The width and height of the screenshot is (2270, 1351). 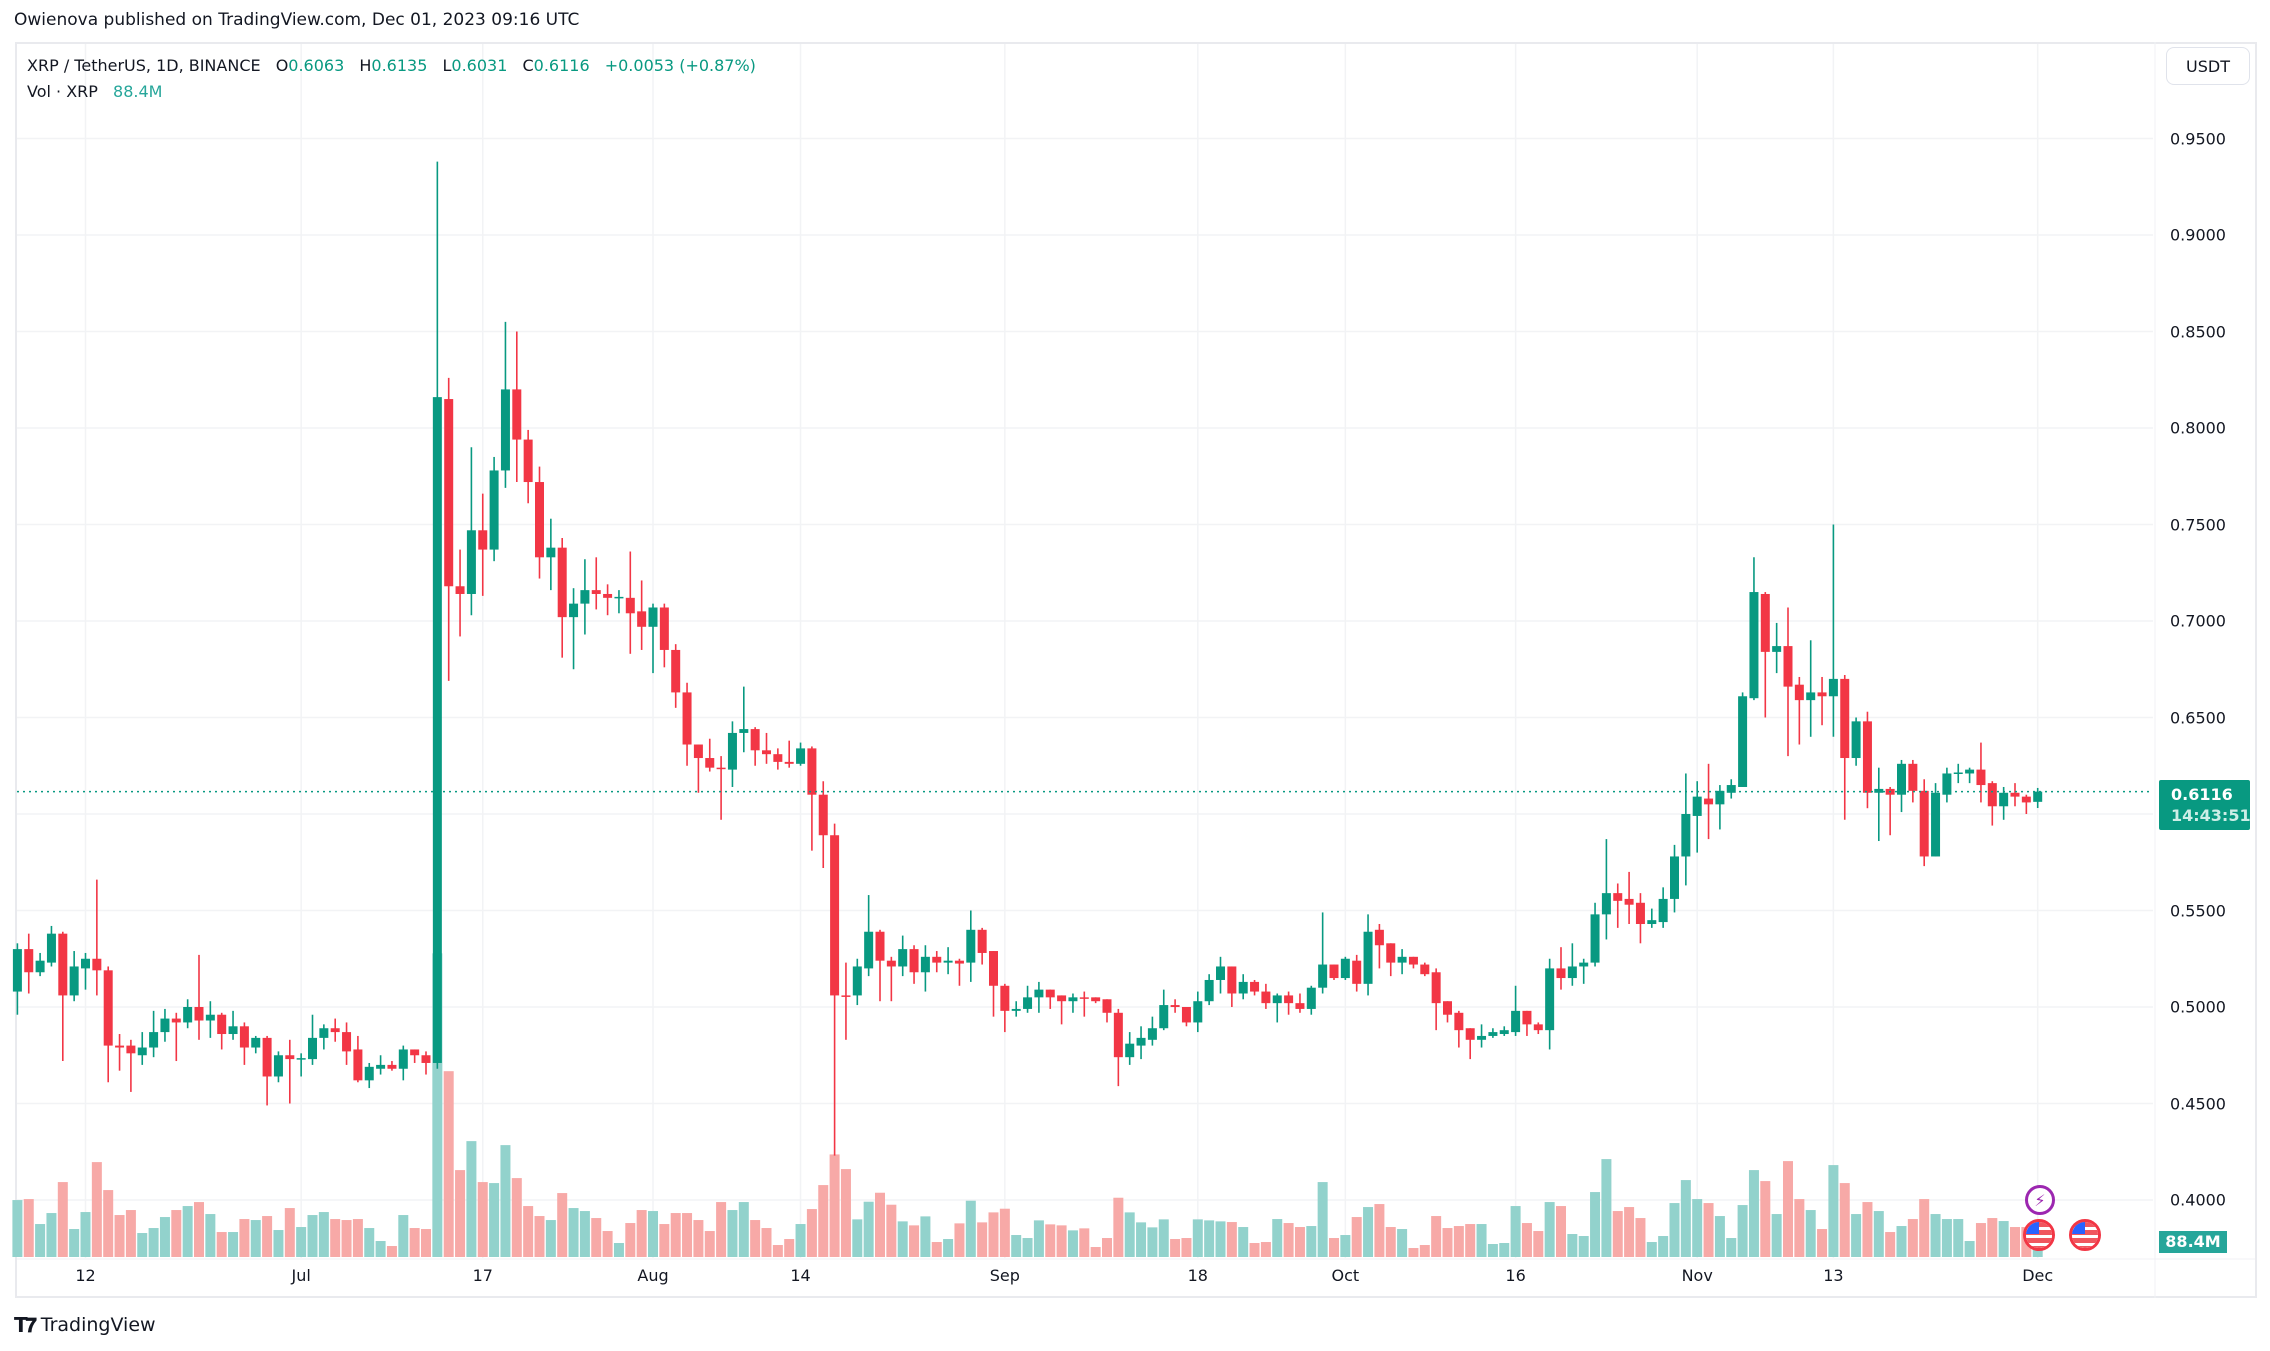 I want to click on price-tick-label: 0.7500, so click(x=2198, y=524).